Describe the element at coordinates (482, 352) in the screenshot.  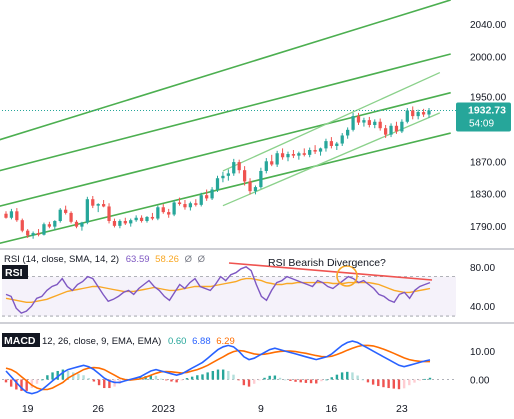
I see `macd-tick-label: 10.00` at that location.